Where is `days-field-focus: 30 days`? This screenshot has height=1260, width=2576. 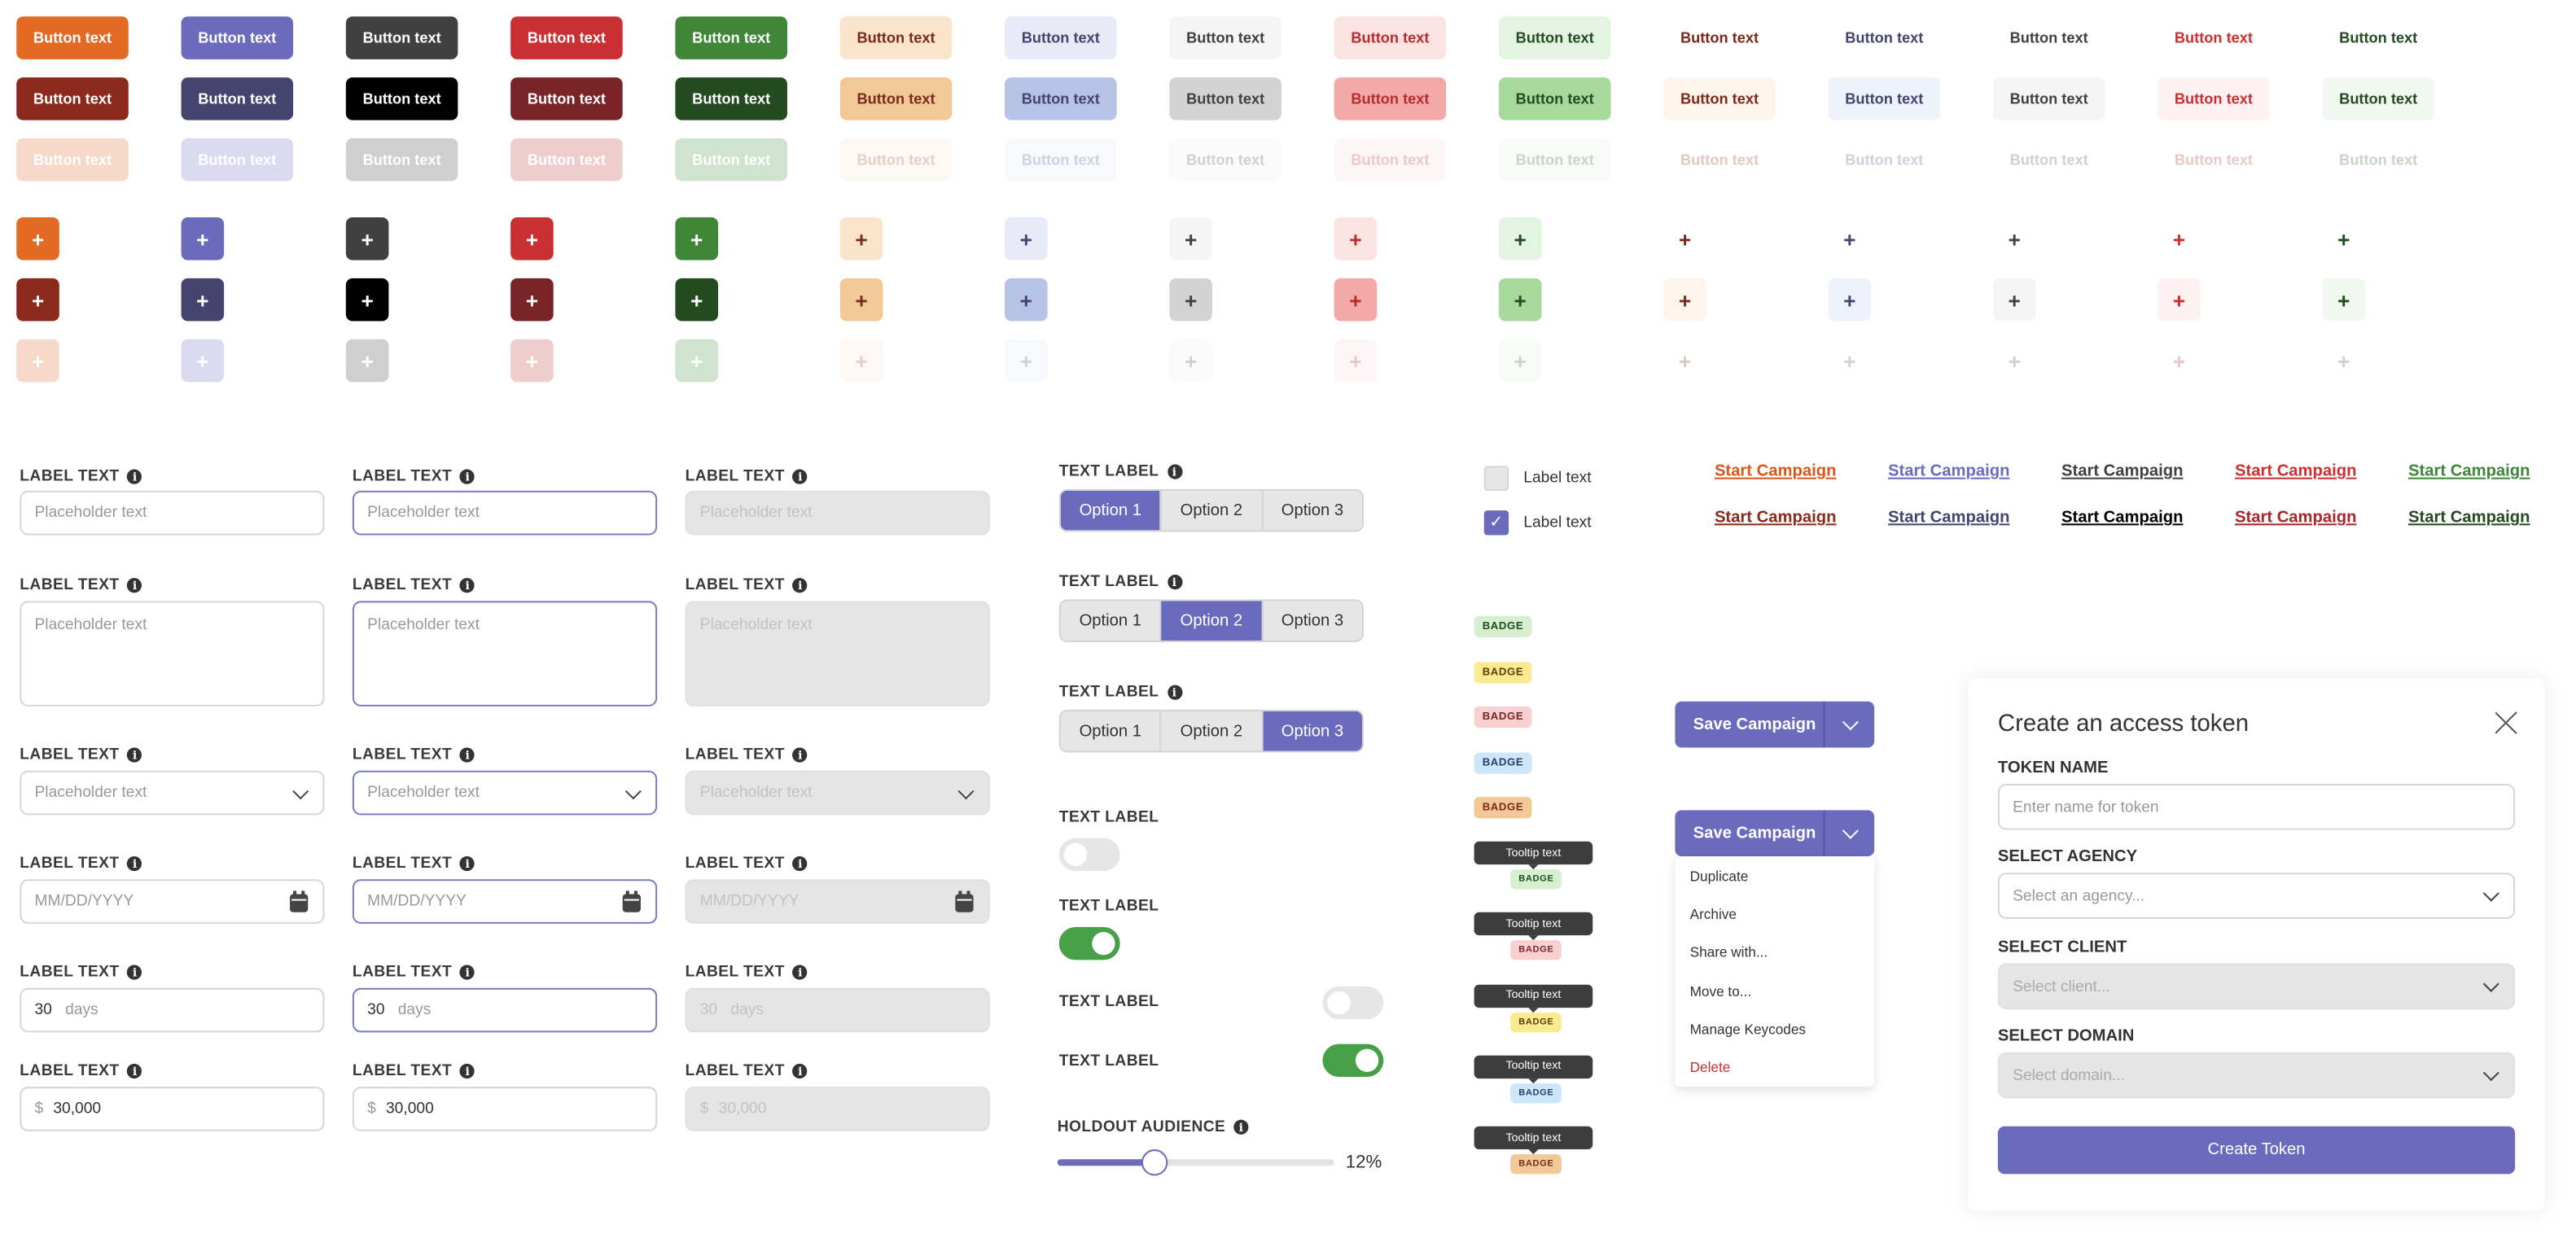 days-field-focus: 30 days is located at coordinates (505, 1010).